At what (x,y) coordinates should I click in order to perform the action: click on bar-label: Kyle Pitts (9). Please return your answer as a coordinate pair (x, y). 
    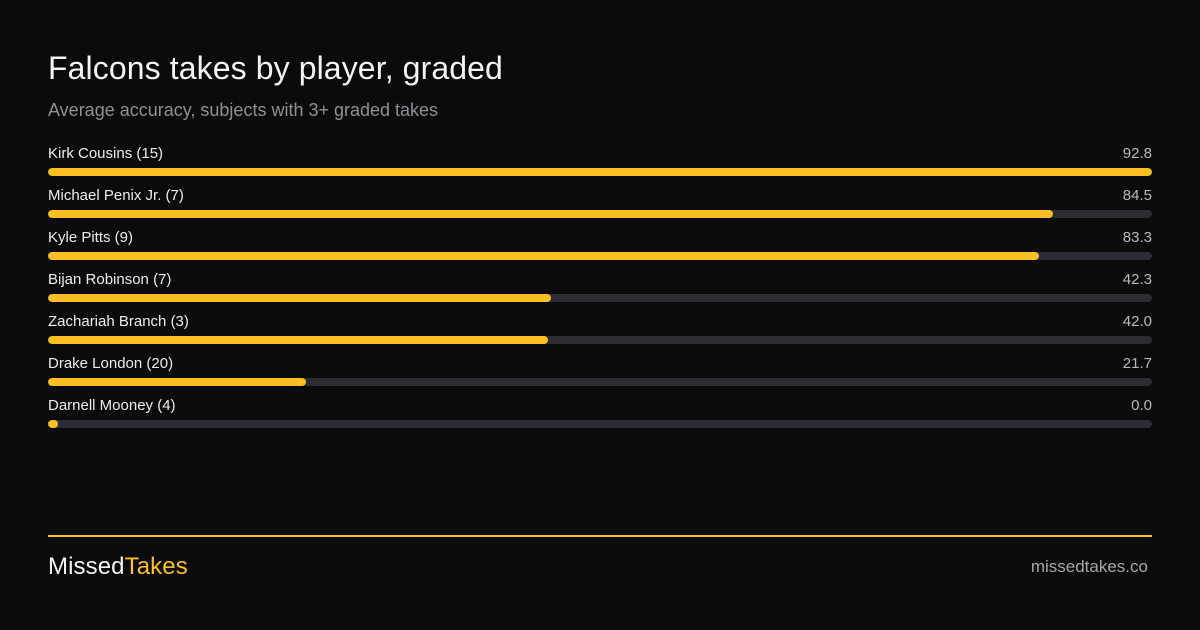
    Looking at the image, I should click on (91, 237).